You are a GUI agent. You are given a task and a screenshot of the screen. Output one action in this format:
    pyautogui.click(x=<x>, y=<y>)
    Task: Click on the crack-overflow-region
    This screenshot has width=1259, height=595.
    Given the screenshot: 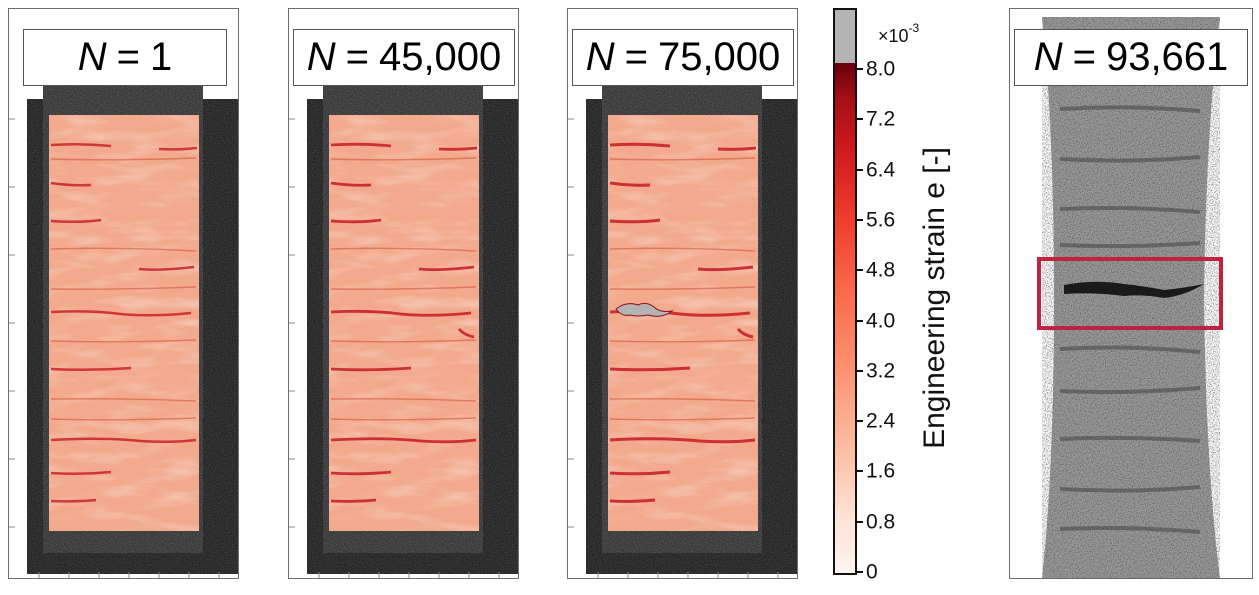 What is the action you would take?
    pyautogui.click(x=644, y=309)
    